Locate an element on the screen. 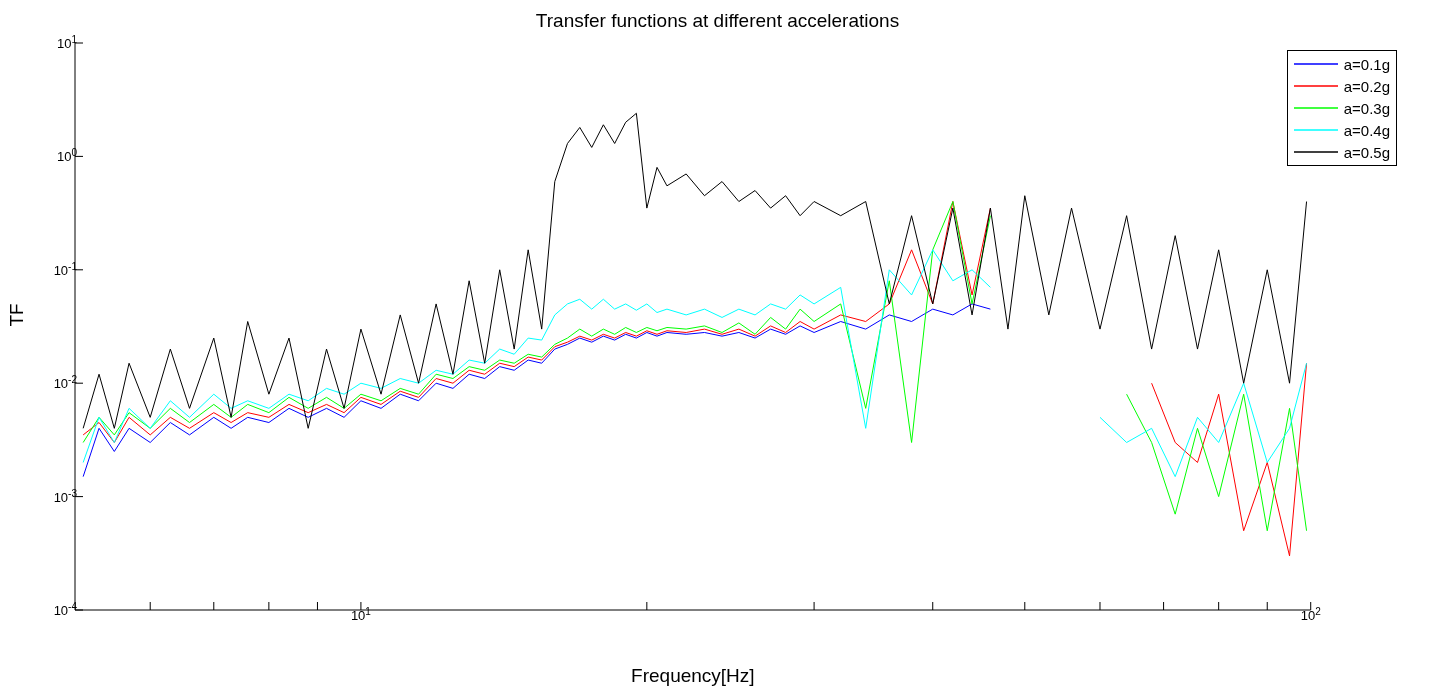  y-tick-label: 10$^{-2}$ is located at coordinates (65, 382).